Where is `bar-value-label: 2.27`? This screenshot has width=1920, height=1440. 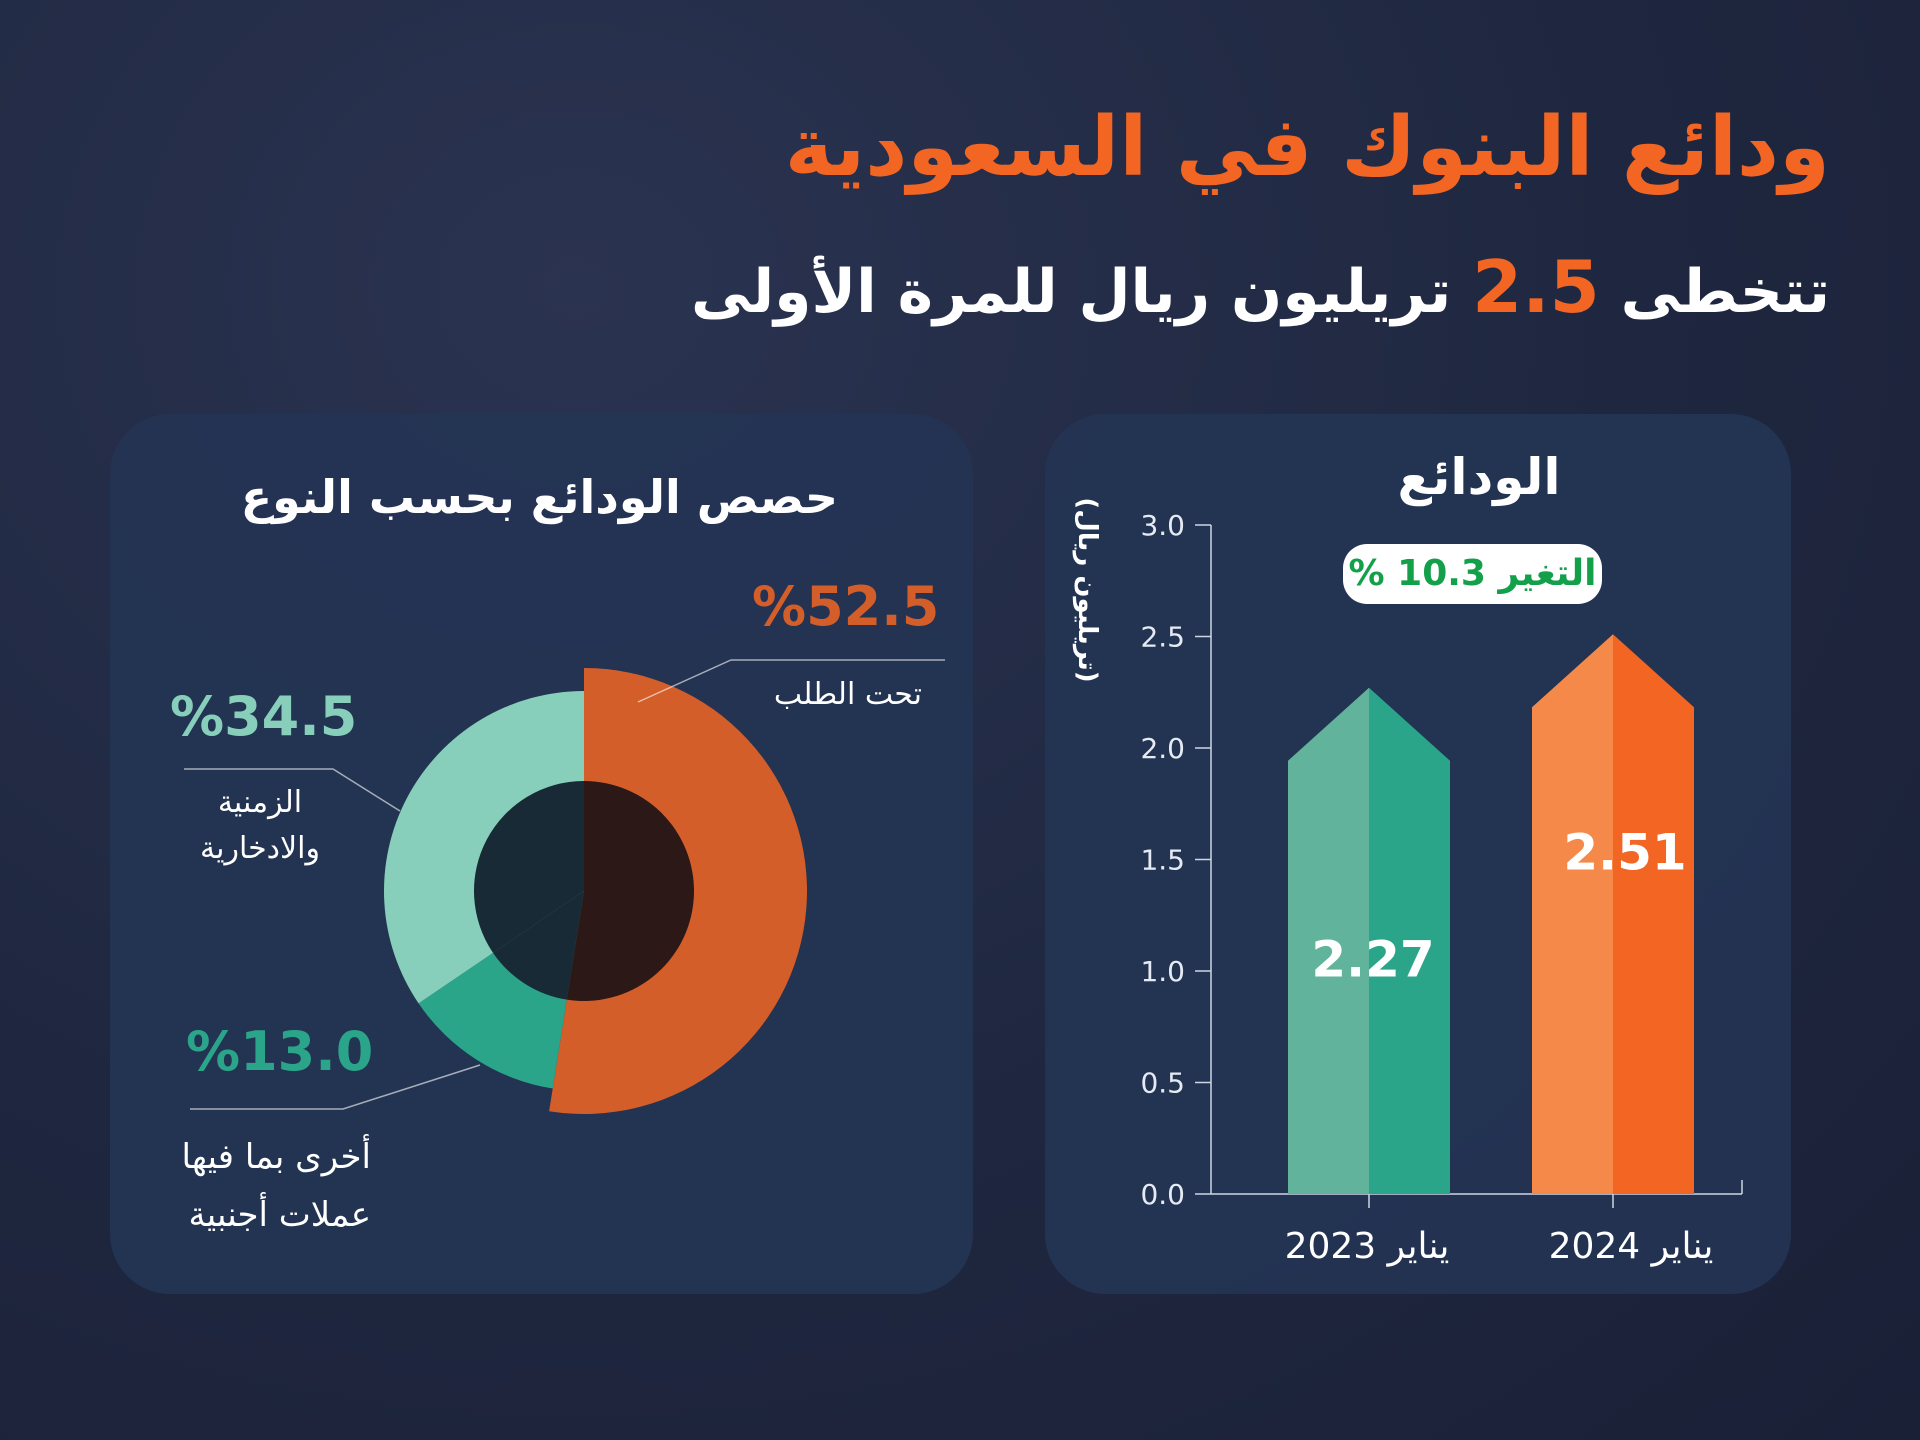
bar-value-label: 2.27 is located at coordinates (1372, 959).